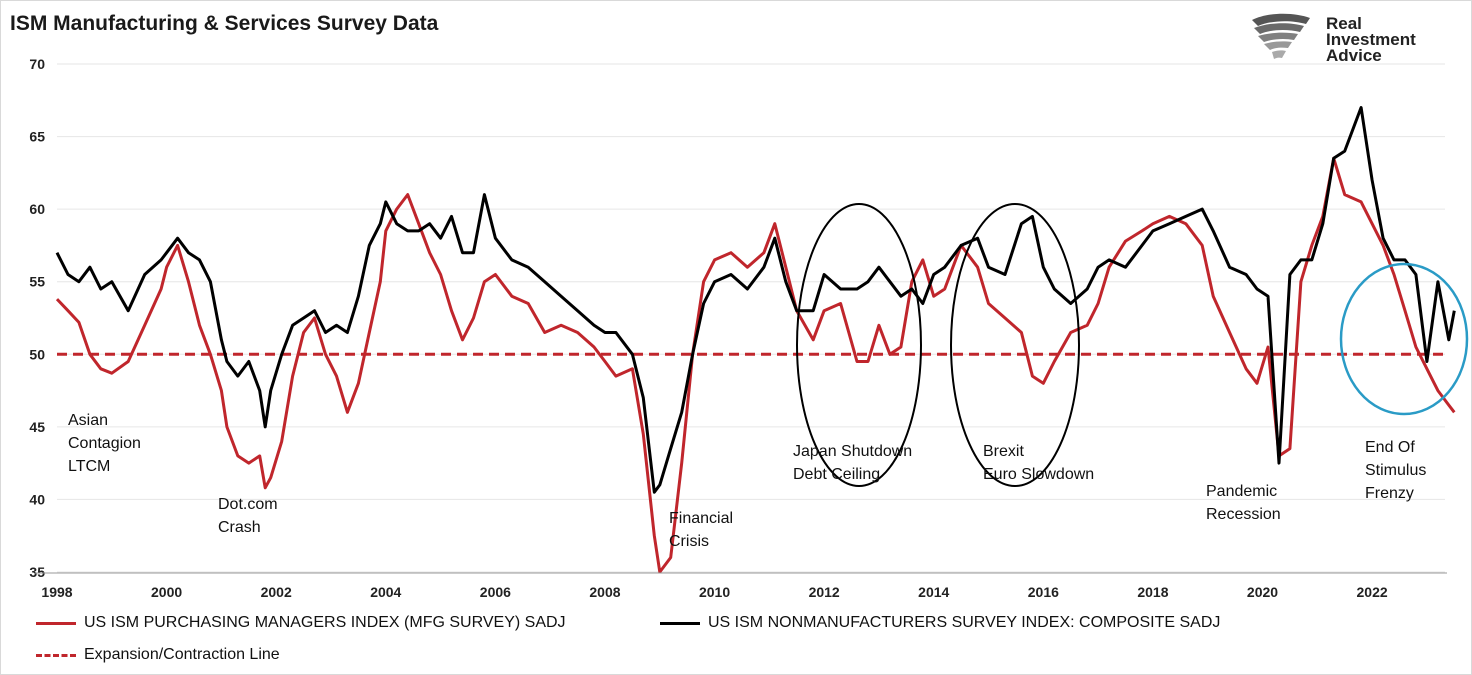 The image size is (1472, 675). I want to click on y-tick-label: 40, so click(37, 499).